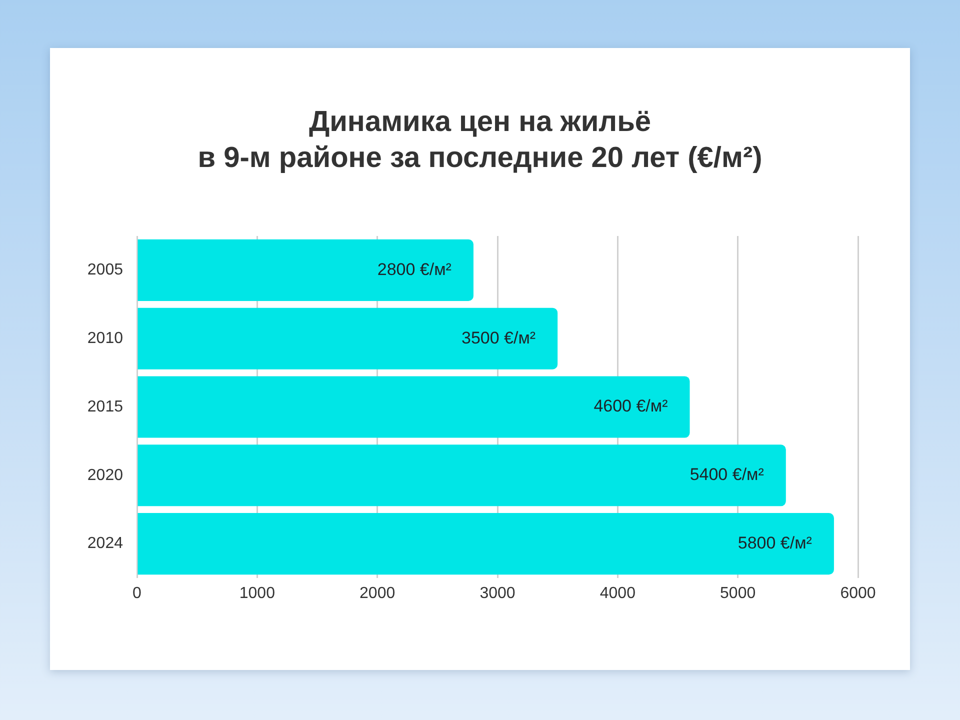 The image size is (960, 720). What do you see at coordinates (378, 593) in the screenshot?
I see `x-tick-label: 2000` at bounding box center [378, 593].